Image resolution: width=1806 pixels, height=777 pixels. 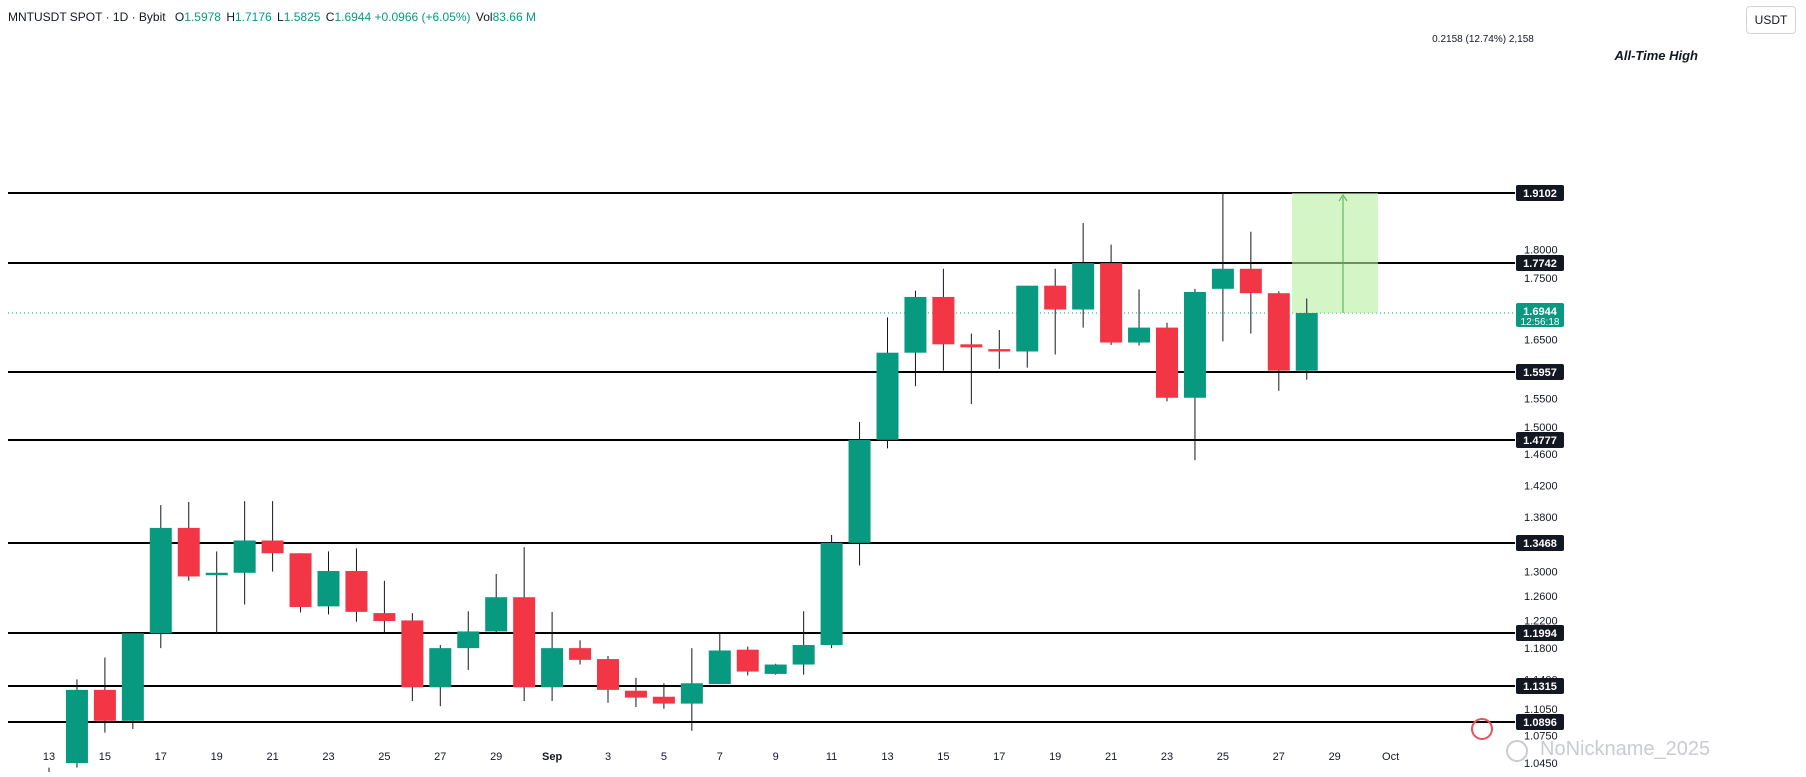 What do you see at coordinates (1482, 729) in the screenshot?
I see `flash-icon` at bounding box center [1482, 729].